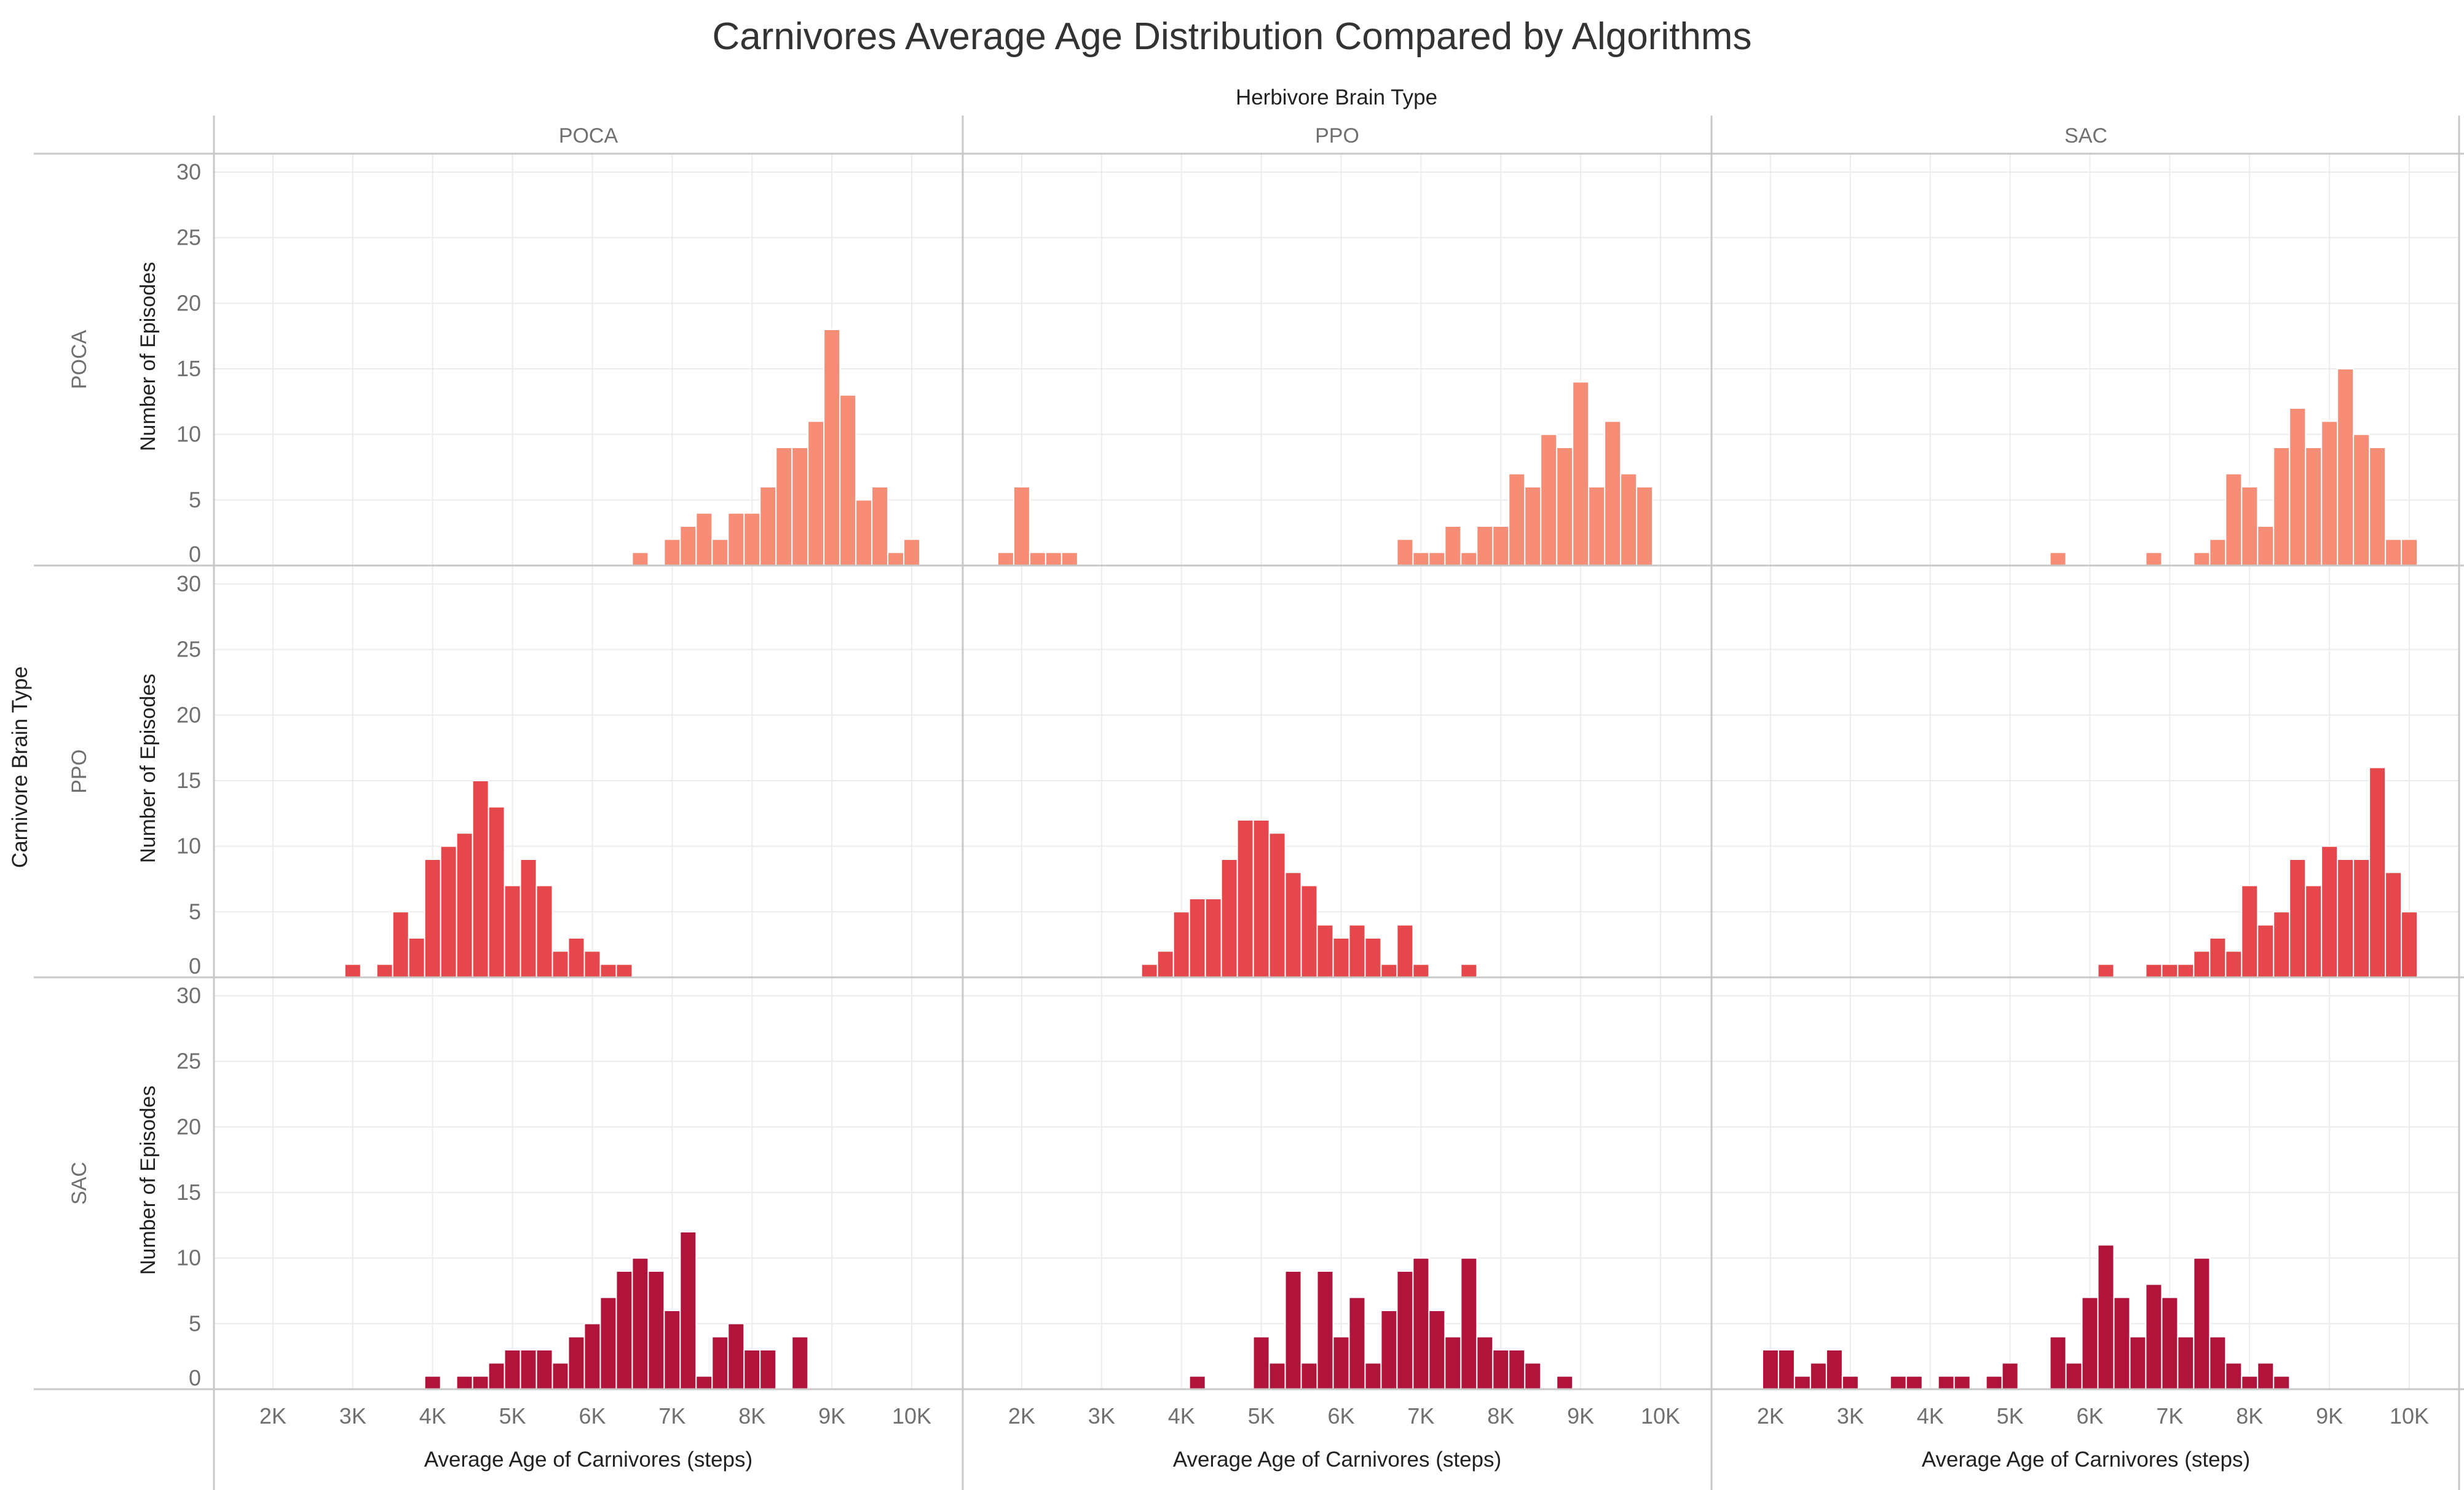  Describe the element at coordinates (912, 1416) in the screenshot. I see `x-tick-label: 10K` at that location.